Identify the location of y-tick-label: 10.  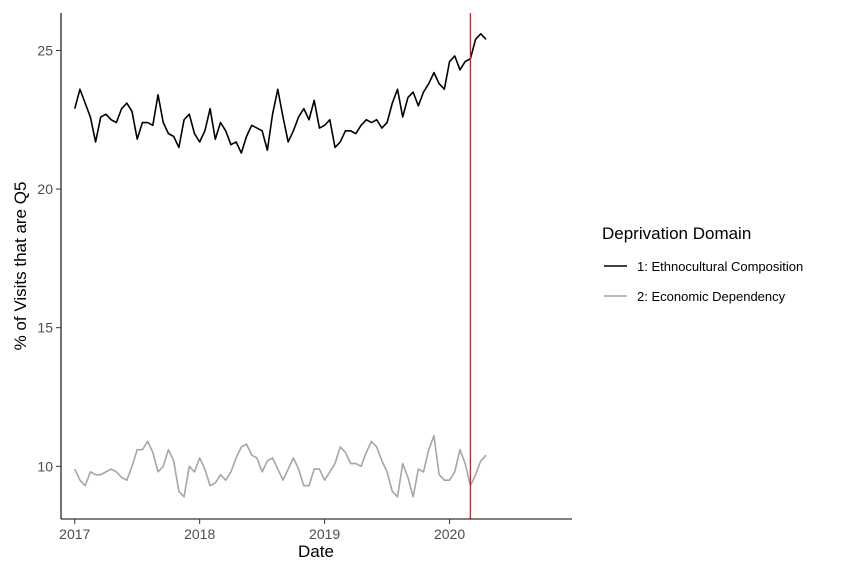
(45, 466).